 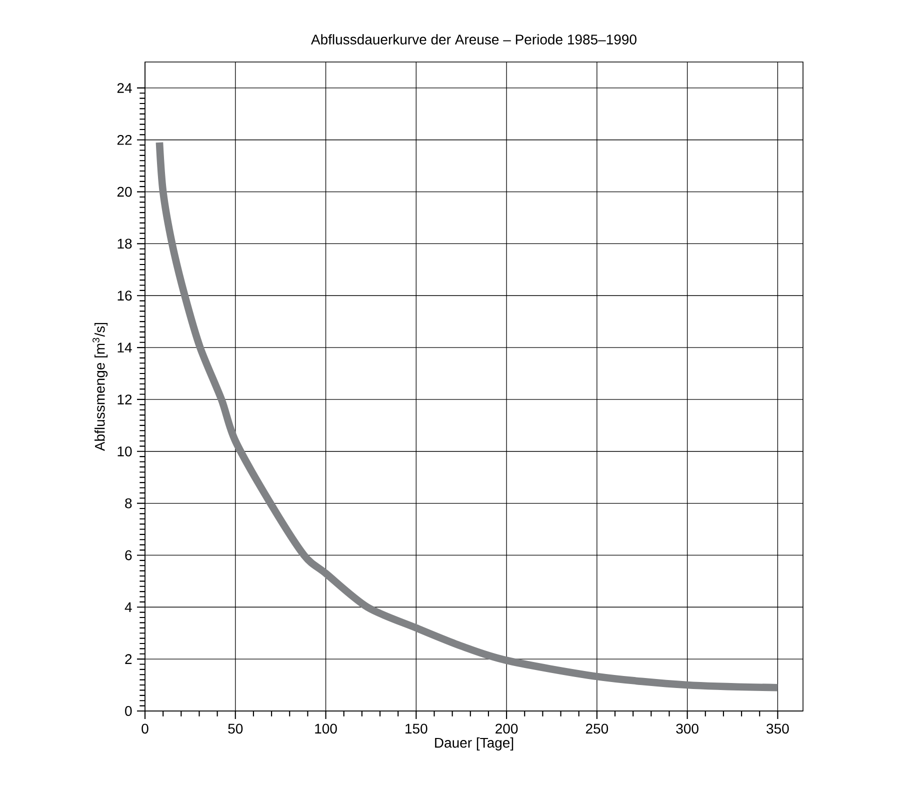 What do you see at coordinates (128, 659) in the screenshot?
I see `y-tick-label: 2` at bounding box center [128, 659].